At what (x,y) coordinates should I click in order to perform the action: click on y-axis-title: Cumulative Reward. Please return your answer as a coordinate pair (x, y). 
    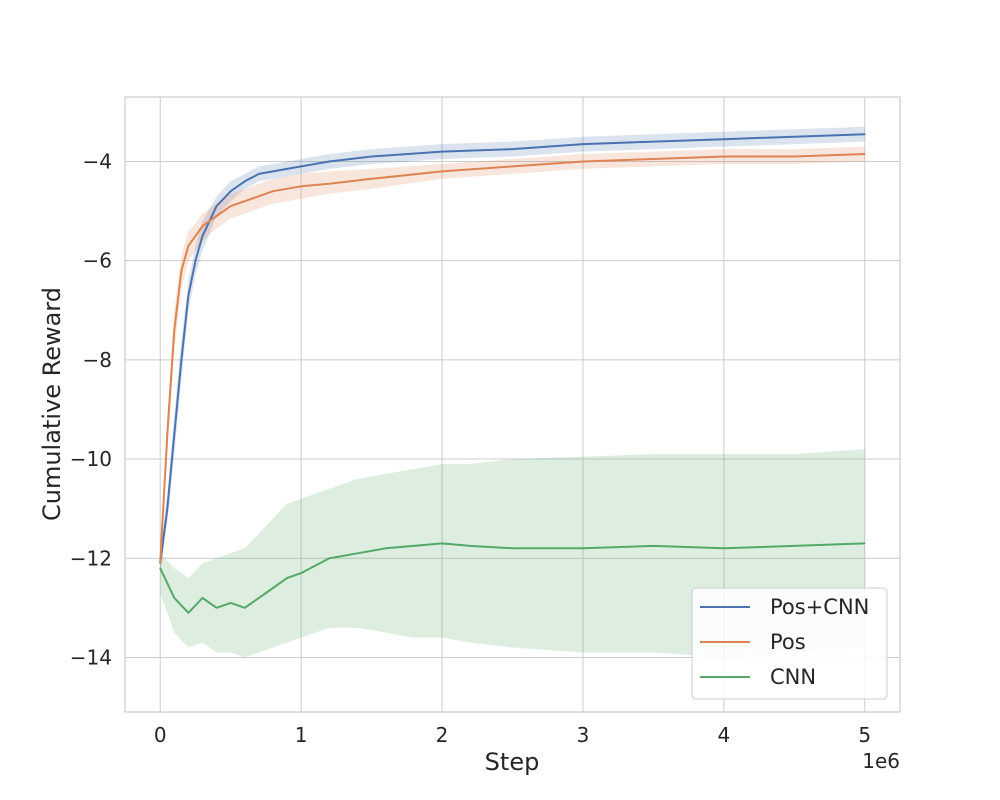
    Looking at the image, I should click on (52, 404).